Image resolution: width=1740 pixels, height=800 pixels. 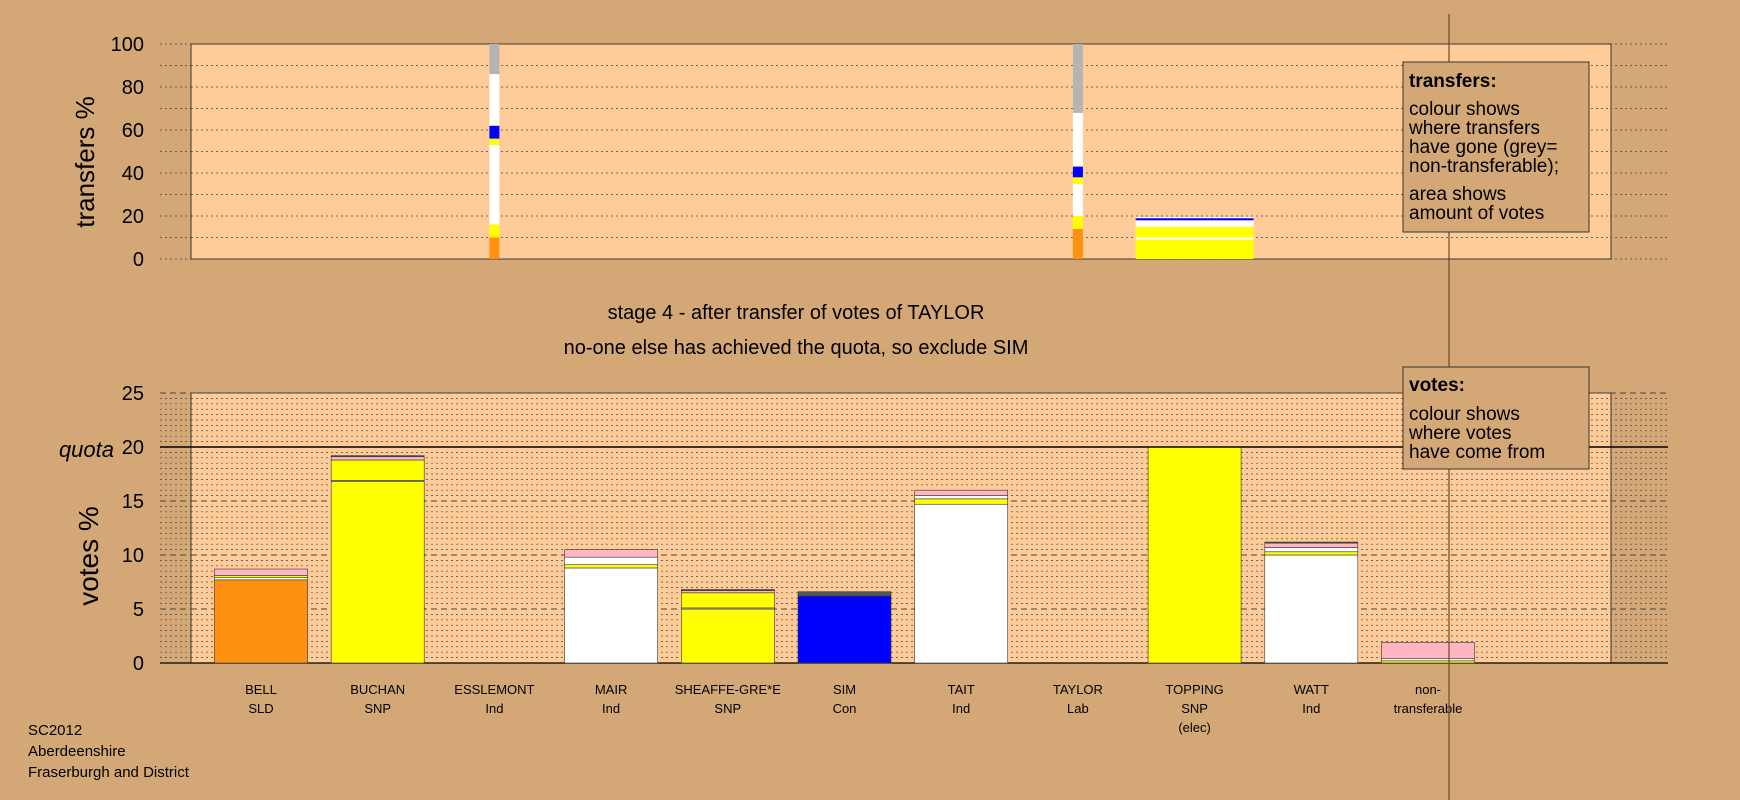 I want to click on quota-label: quota, so click(x=86, y=449).